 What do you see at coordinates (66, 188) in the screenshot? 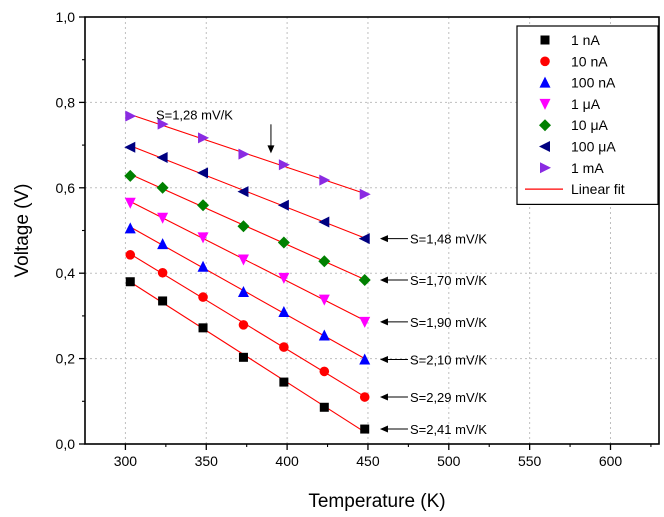
I see `y-tick-label: 0,6` at bounding box center [66, 188].